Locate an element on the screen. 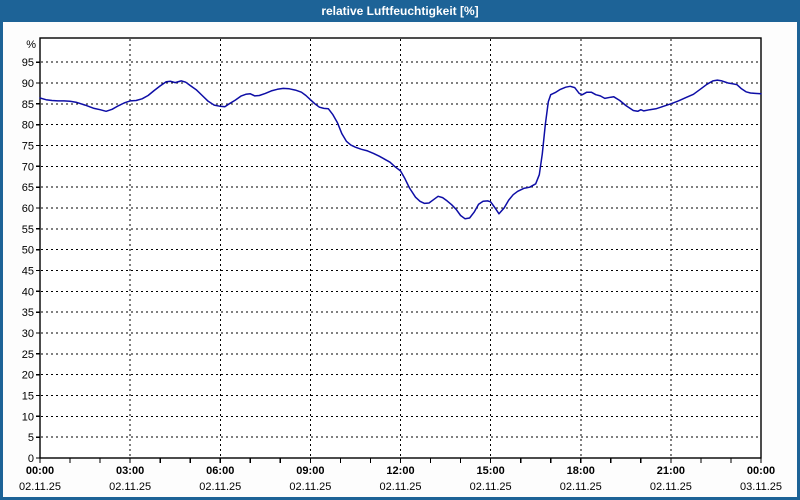 The width and height of the screenshot is (800, 500). x-time-label: 15:00 is located at coordinates (491, 471).